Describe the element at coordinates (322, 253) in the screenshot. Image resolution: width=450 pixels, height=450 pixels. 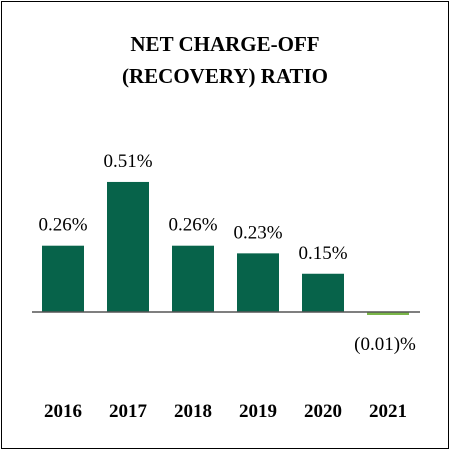
I see `data-label-2020: 0.15%` at that location.